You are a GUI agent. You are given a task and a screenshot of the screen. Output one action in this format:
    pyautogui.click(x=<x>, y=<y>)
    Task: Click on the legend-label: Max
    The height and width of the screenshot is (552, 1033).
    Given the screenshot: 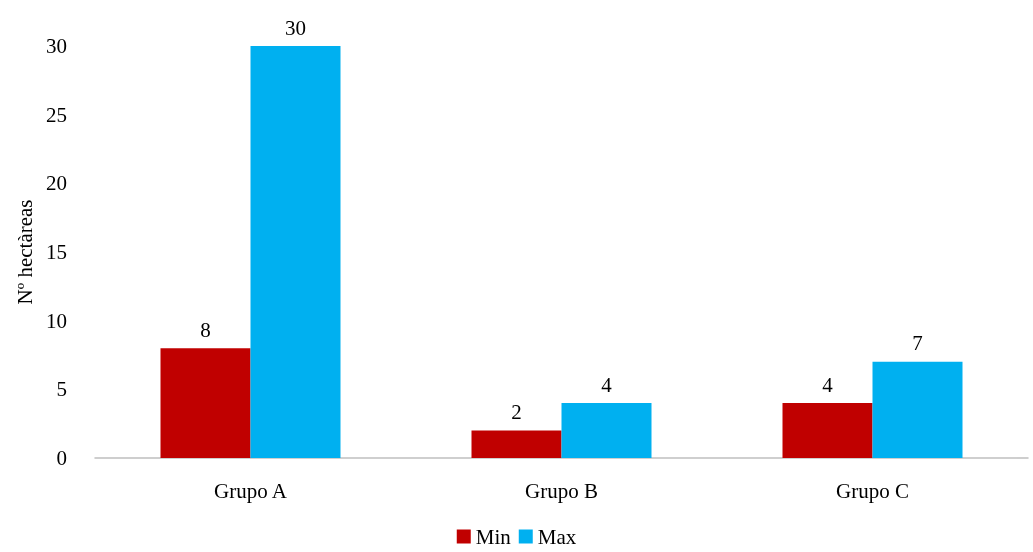 What is the action you would take?
    pyautogui.click(x=557, y=536)
    